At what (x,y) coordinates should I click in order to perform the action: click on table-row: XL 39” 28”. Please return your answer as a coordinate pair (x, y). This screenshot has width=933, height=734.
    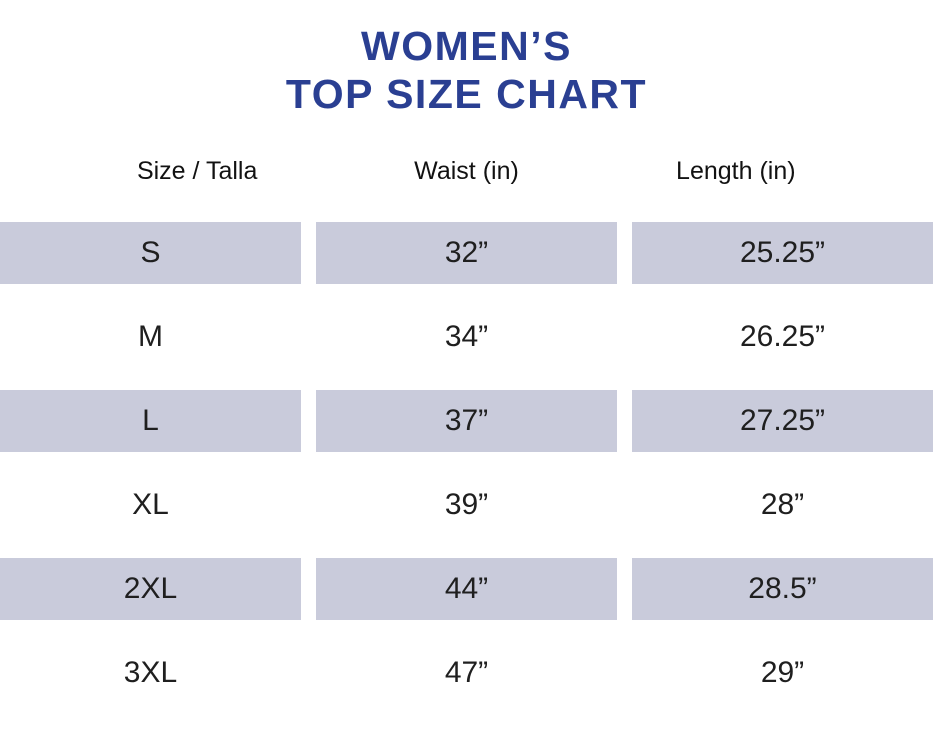
    Looking at the image, I should click on (466, 505).